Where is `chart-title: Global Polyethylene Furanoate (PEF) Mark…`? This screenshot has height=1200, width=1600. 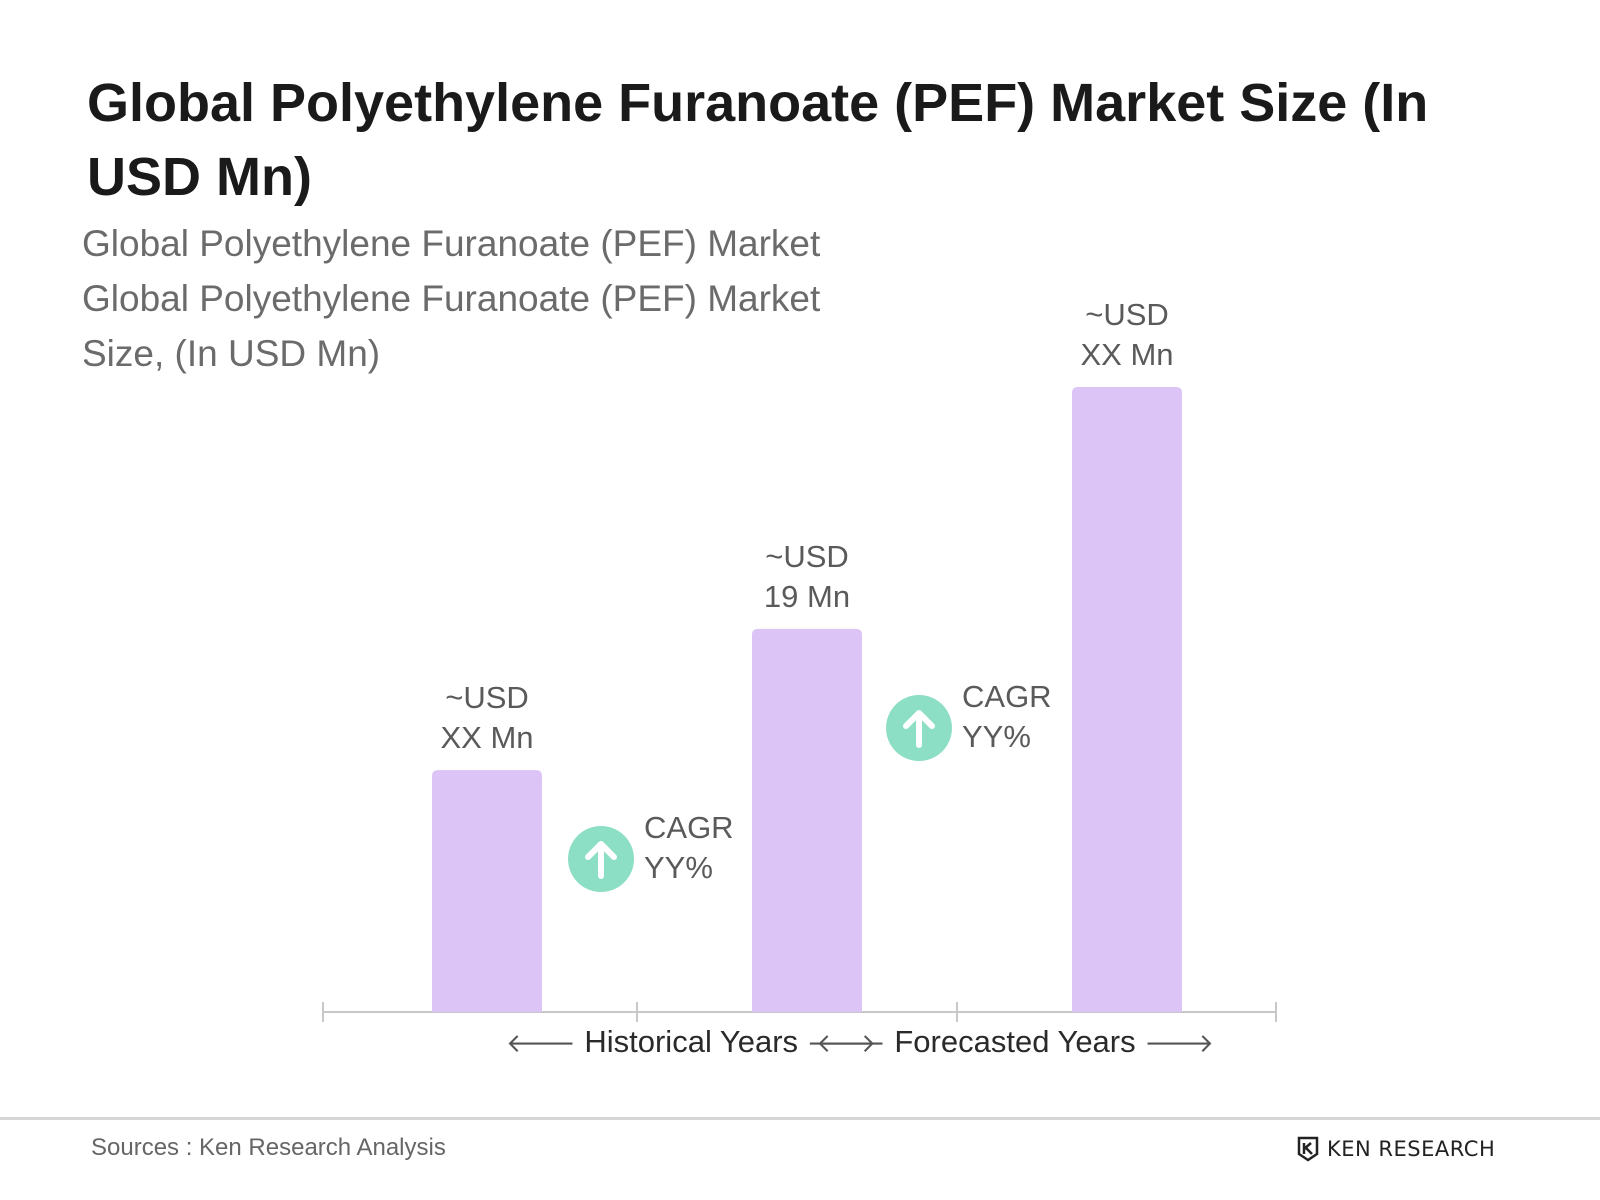
chart-title: Global Polyethylene Furanoate (PEF) Mark… is located at coordinates (758, 140).